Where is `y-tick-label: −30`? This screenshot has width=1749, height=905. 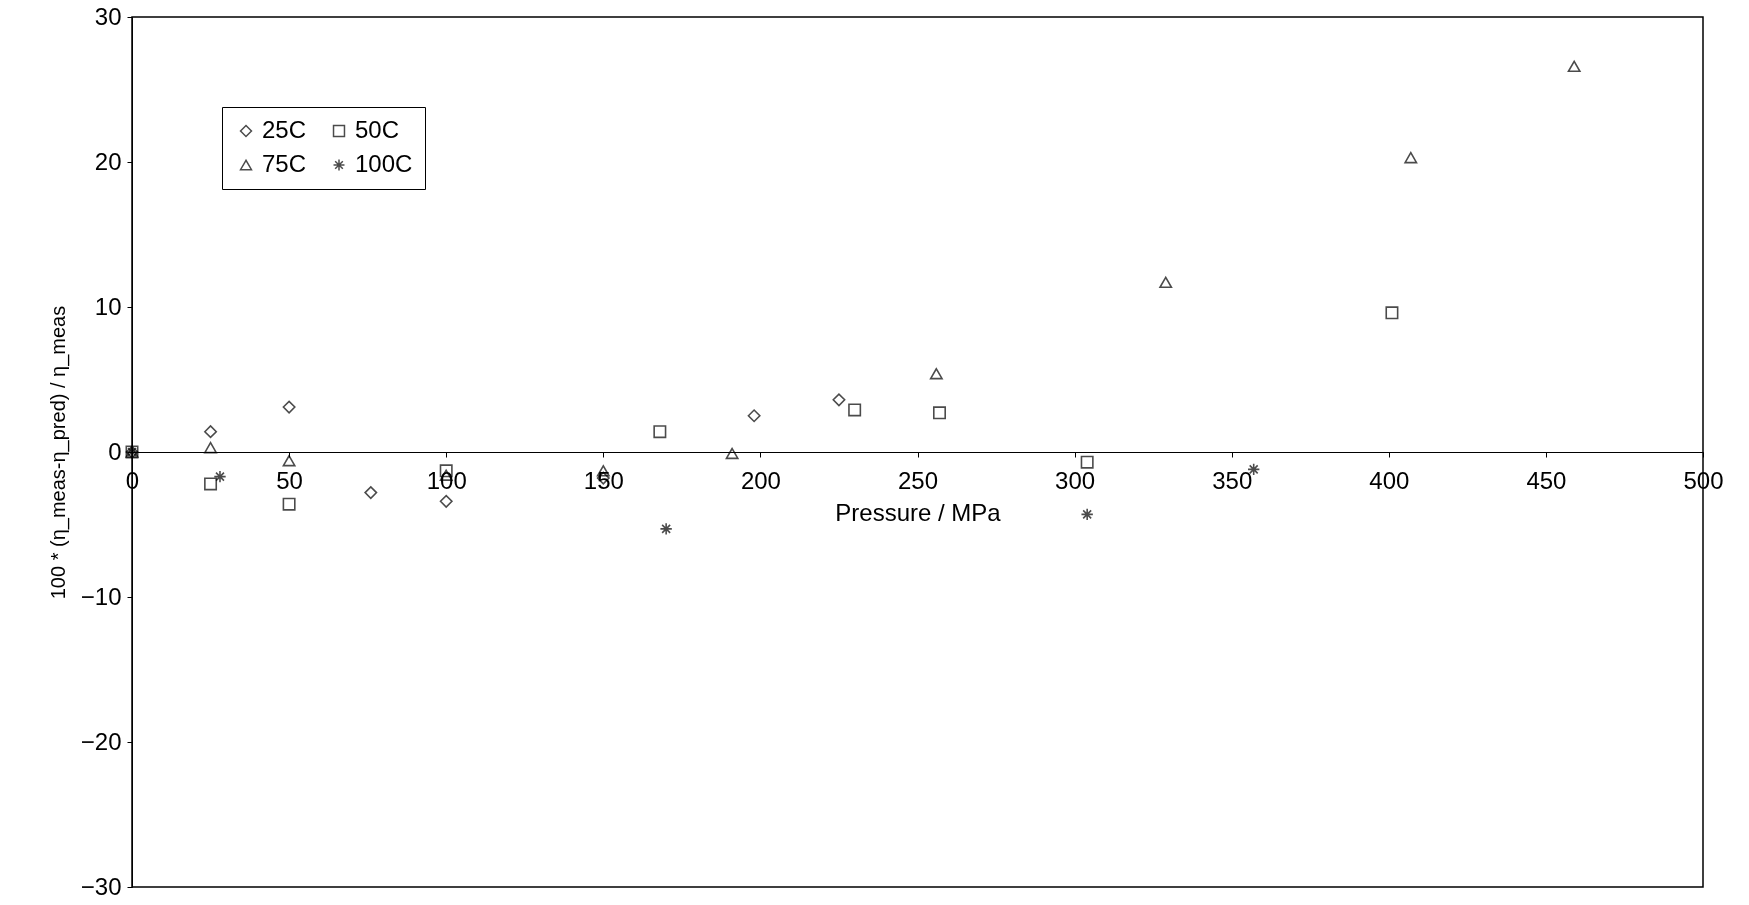 y-tick-label: −30 is located at coordinates (101, 886).